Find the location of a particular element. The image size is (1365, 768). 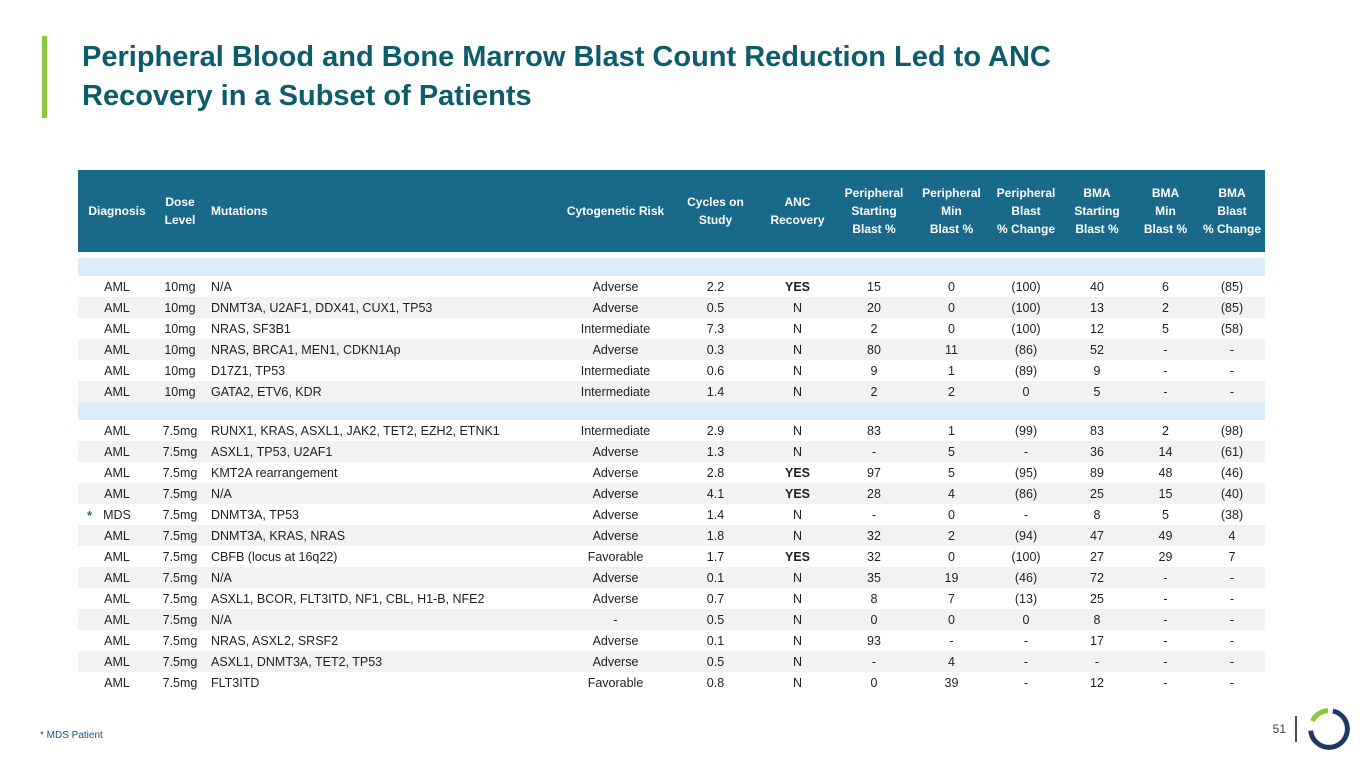

cell-p_start: 32 is located at coordinates (874, 535).